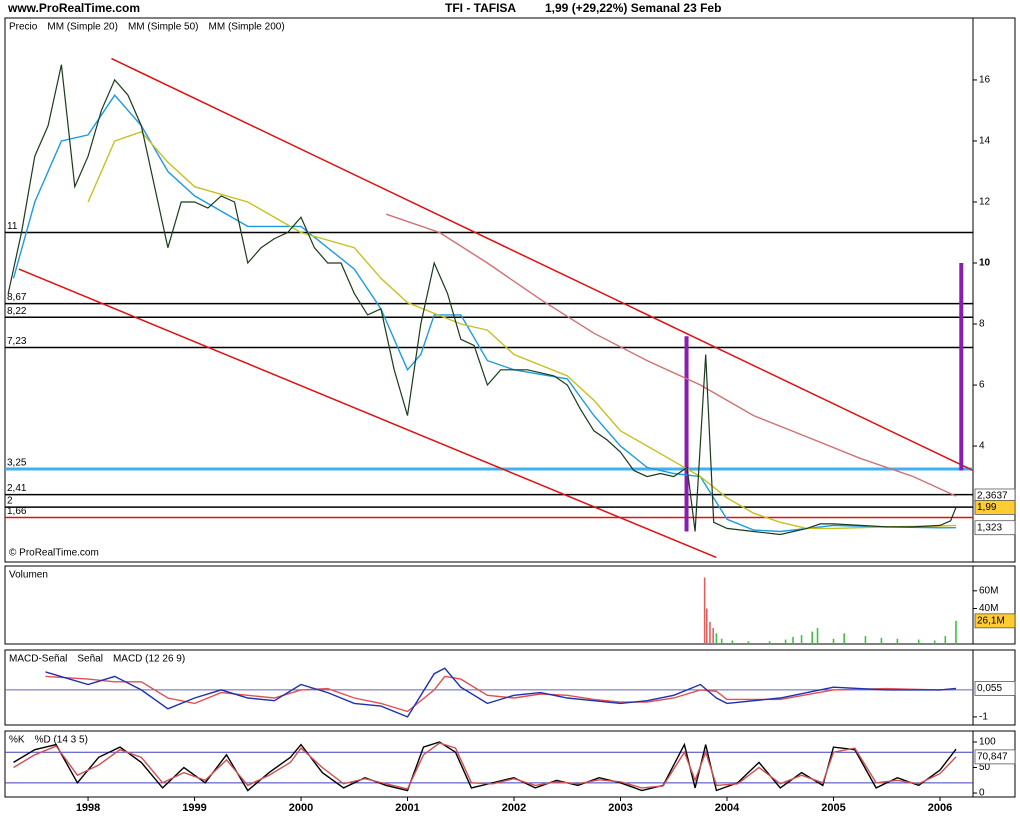  What do you see at coordinates (514, 808) in the screenshot?
I see `x-tick-label: 2002` at bounding box center [514, 808].